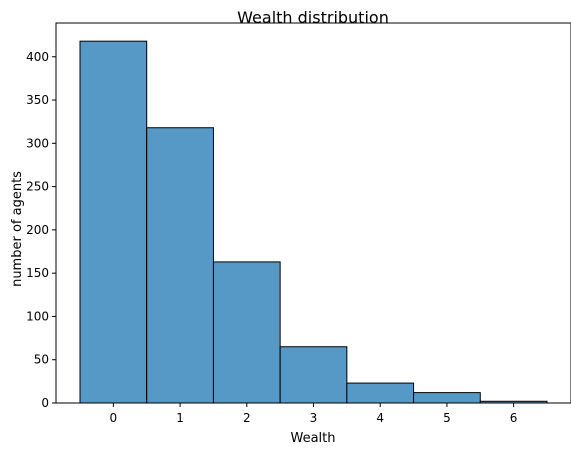 Image resolution: width=571 pixels, height=455 pixels. Describe the element at coordinates (180, 418) in the screenshot. I see `x-tick-label: 1` at that location.